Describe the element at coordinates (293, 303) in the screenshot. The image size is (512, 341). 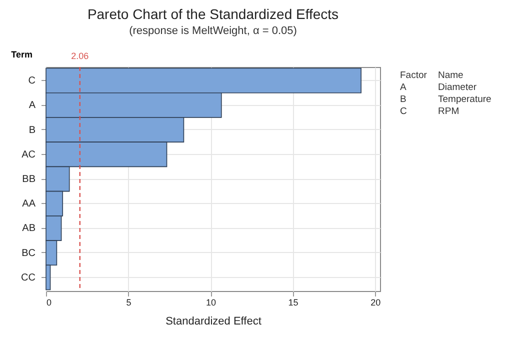
I see `x-tick-label: 15` at that location.